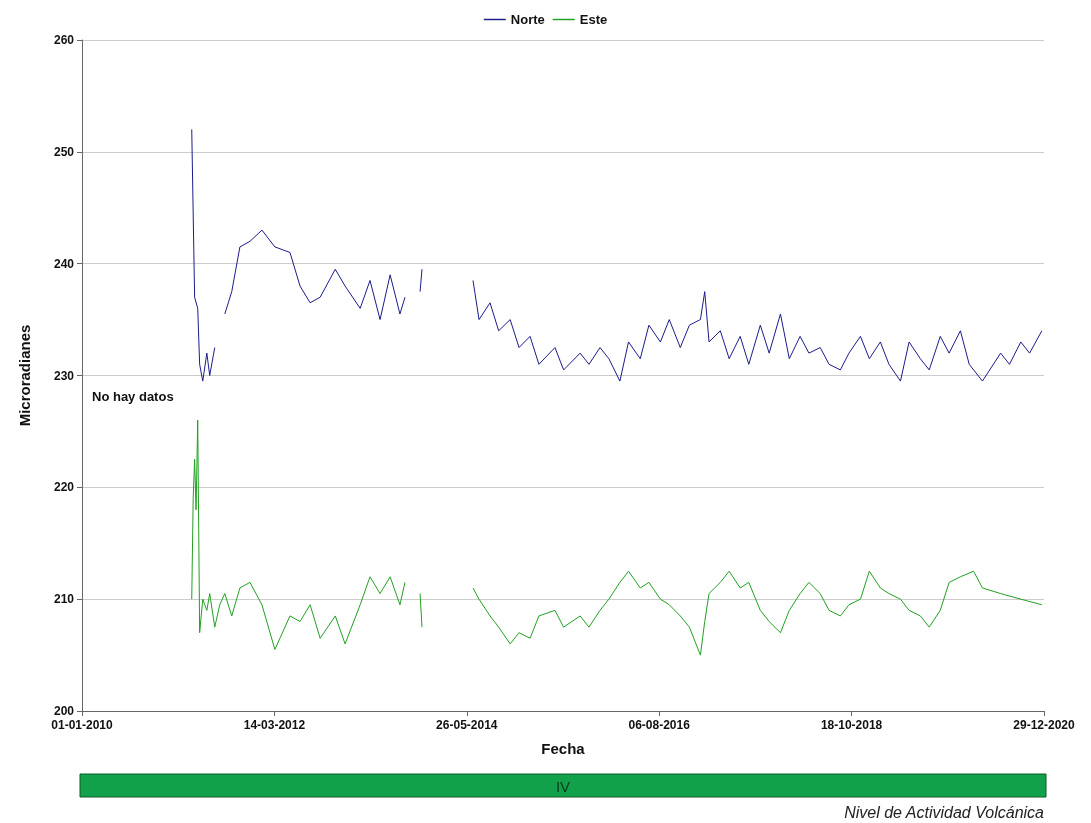 The image size is (1091, 823). What do you see at coordinates (527, 19) in the screenshot?
I see `legend-label: Norte` at bounding box center [527, 19].